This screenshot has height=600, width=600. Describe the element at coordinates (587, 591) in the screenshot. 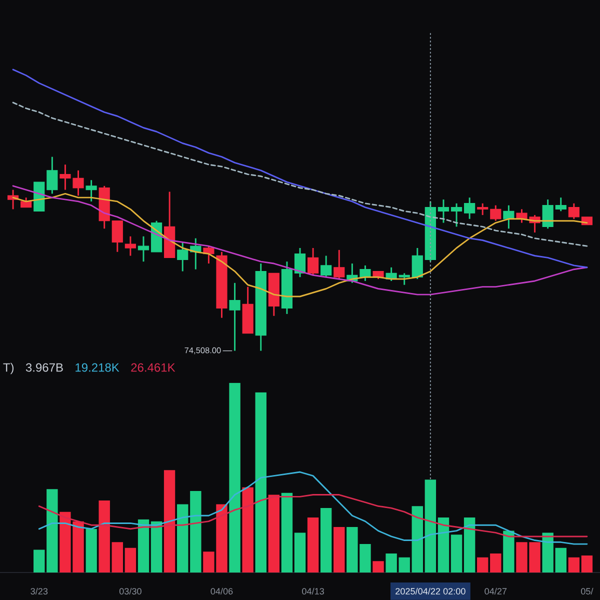

I see `x-tick-label: 05/` at that location.